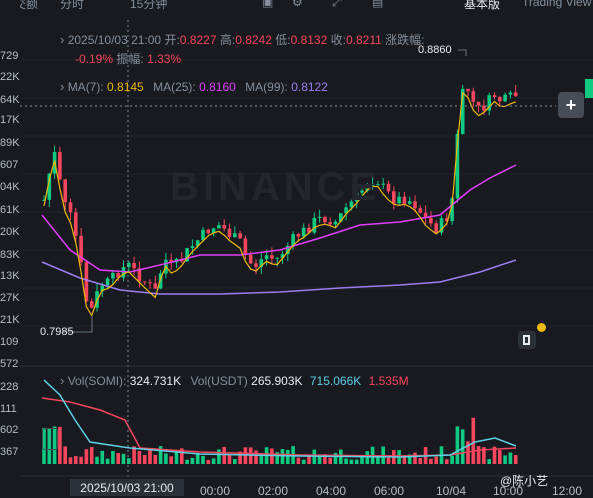 The image size is (593, 498). What do you see at coordinates (378, 4) in the screenshot?
I see `layout-icon: ▤` at bounding box center [378, 4].